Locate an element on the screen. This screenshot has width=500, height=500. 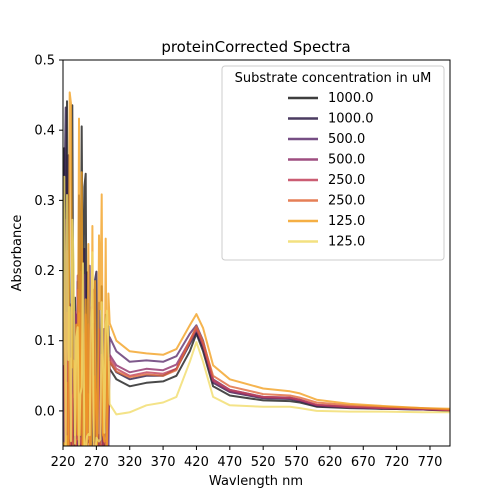
x-tick-label: 720 is located at coordinates (396, 462).